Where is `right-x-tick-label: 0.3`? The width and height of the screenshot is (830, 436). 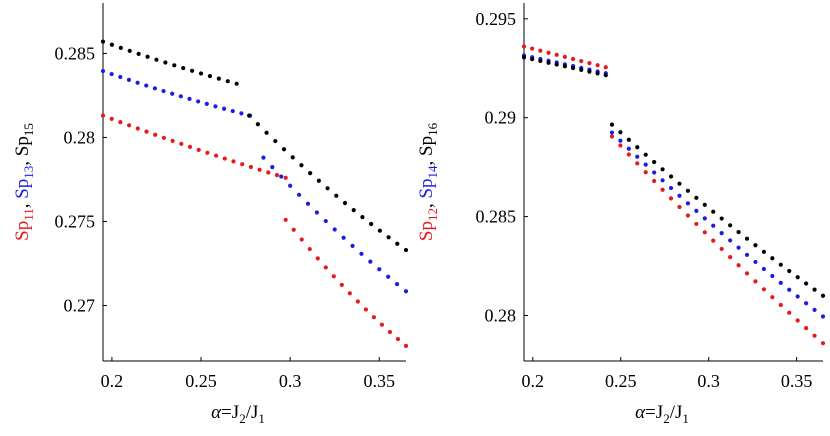
right-x-tick-label: 0.3 is located at coordinates (708, 381).